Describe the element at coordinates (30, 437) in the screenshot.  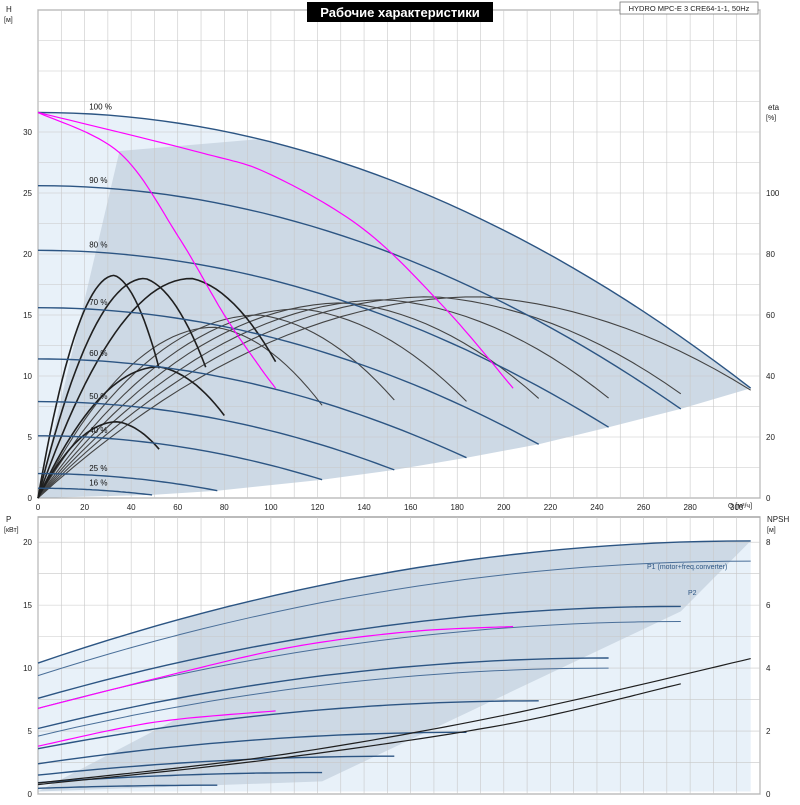
I see `y-tick-label: 5` at that location.